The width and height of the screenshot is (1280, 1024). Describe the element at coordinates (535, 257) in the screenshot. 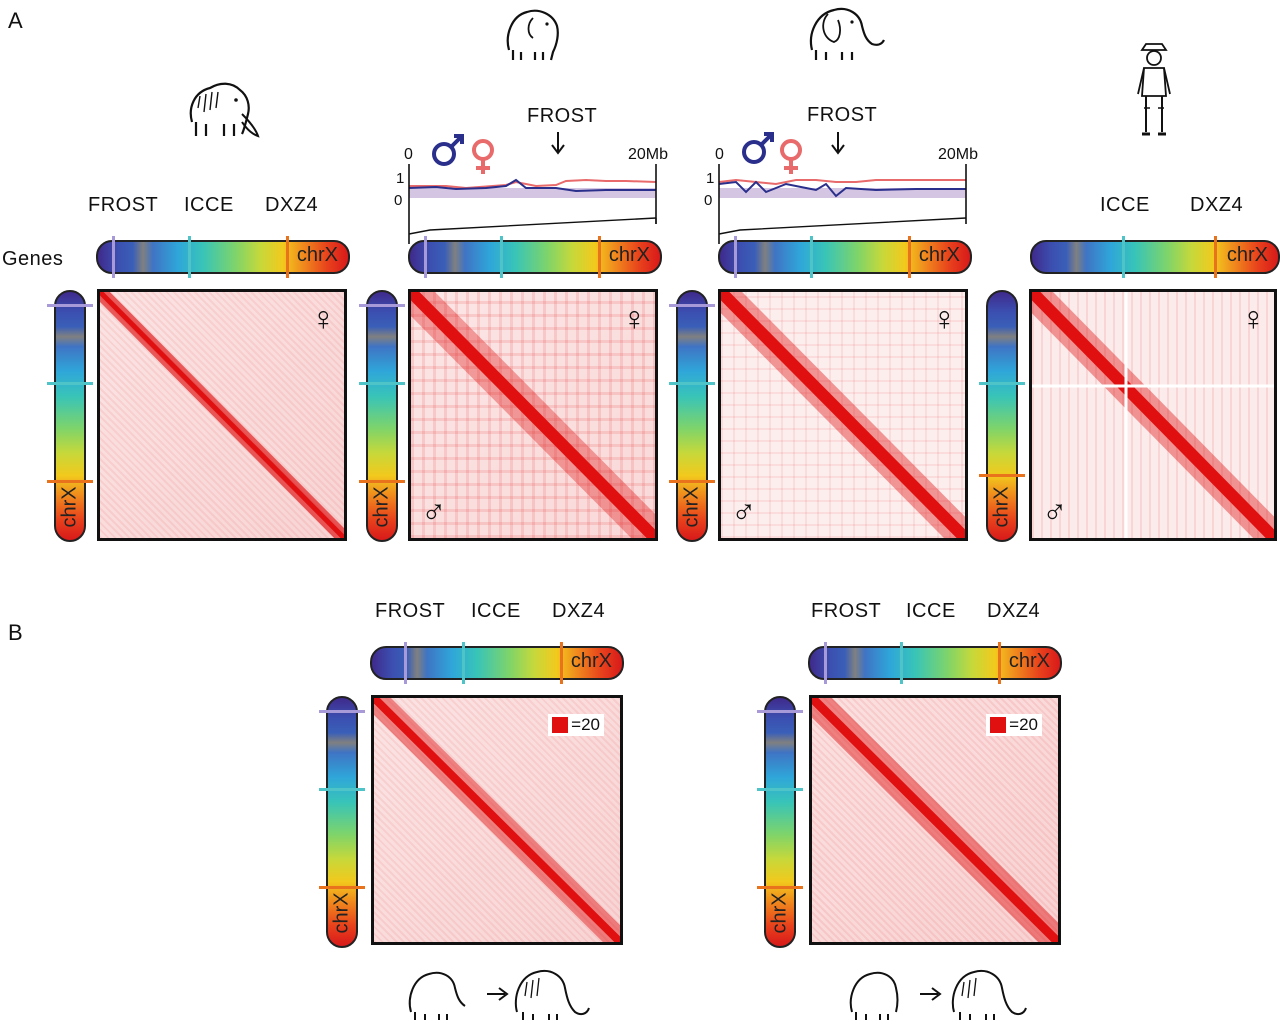

I see `asian-chrx-bar: chrX` at that location.